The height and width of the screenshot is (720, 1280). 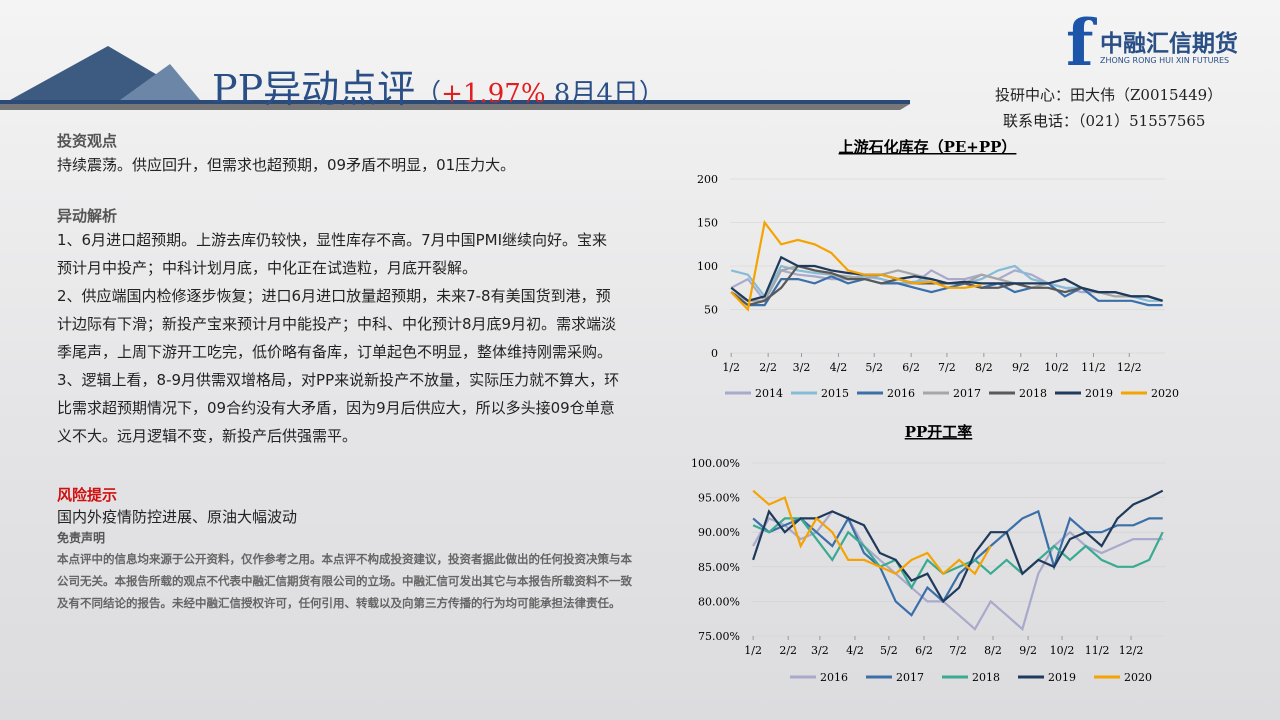 What do you see at coordinates (314, 89) in the screenshot?
I see `title: PP异动点评` at bounding box center [314, 89].